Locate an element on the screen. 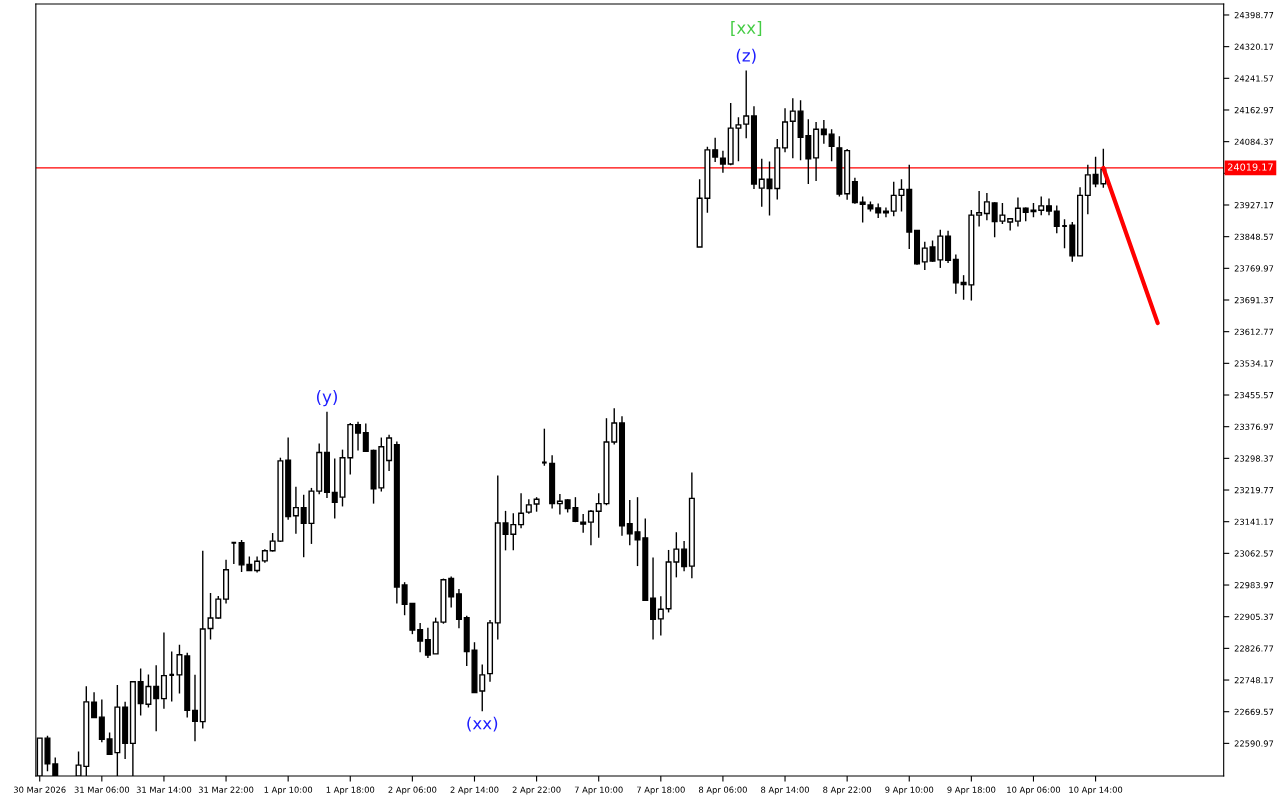  y-tick-label: 24398.77 is located at coordinates (1254, 15).